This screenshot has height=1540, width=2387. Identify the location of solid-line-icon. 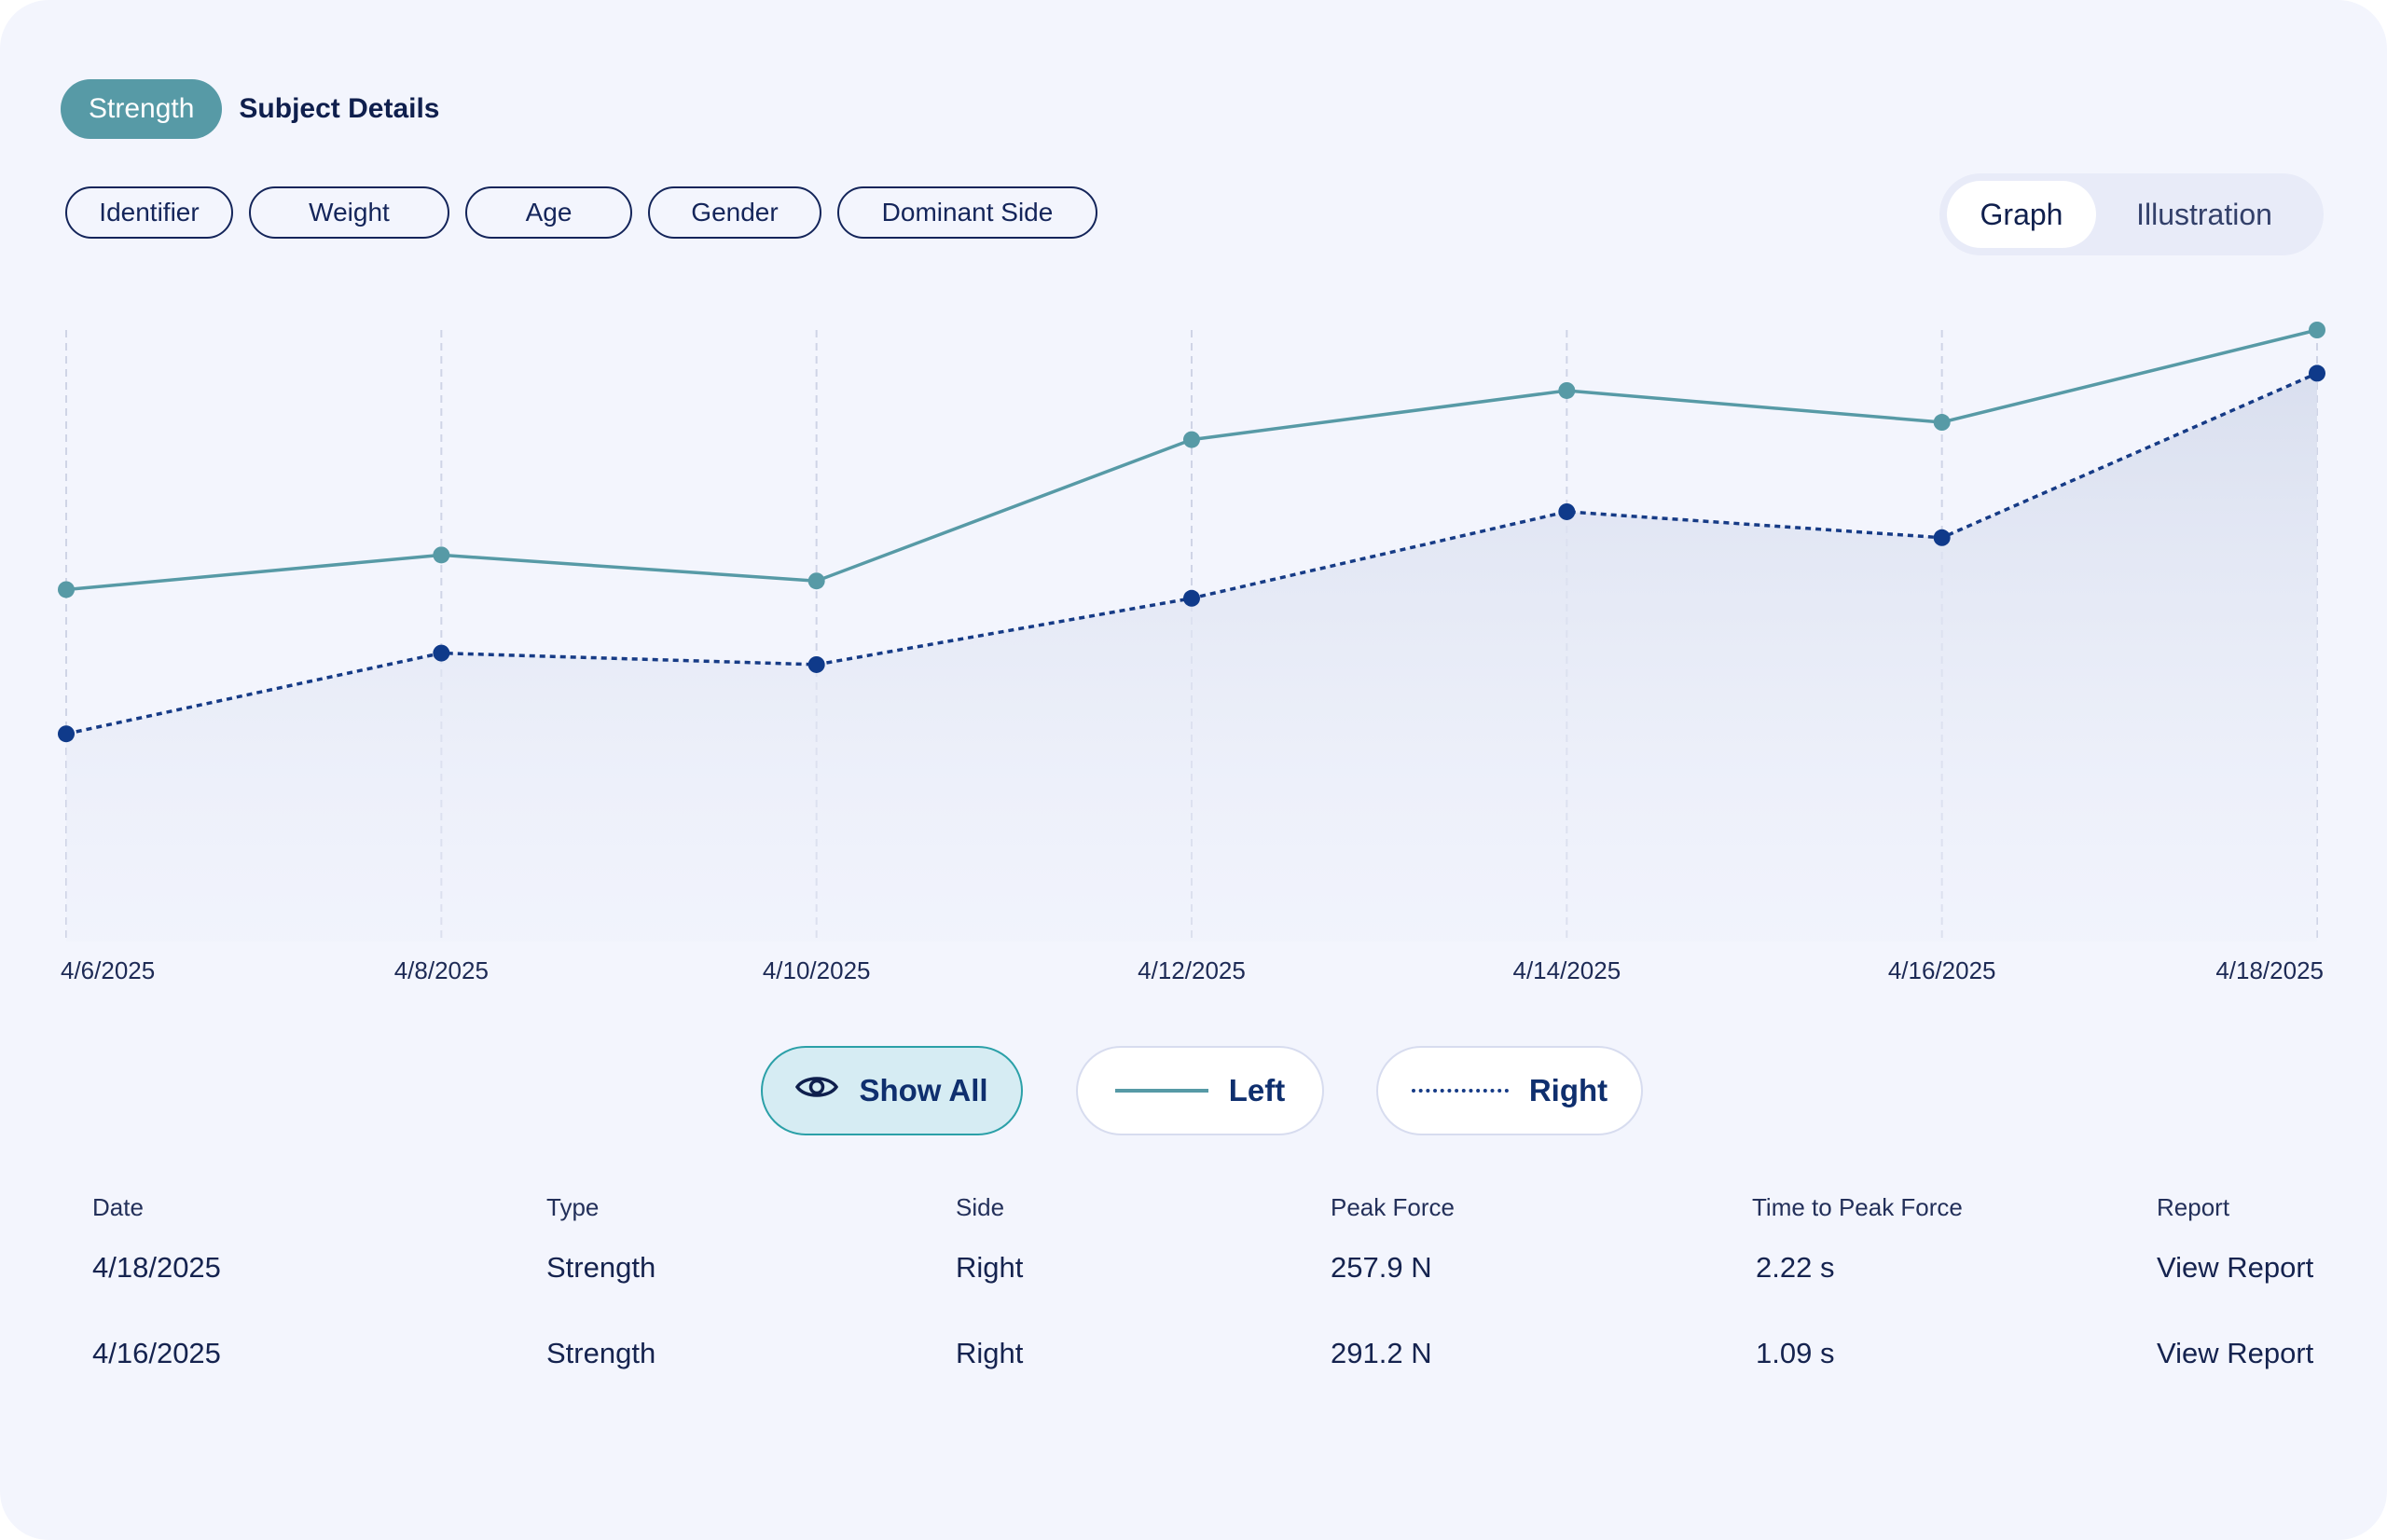
(1161, 1091).